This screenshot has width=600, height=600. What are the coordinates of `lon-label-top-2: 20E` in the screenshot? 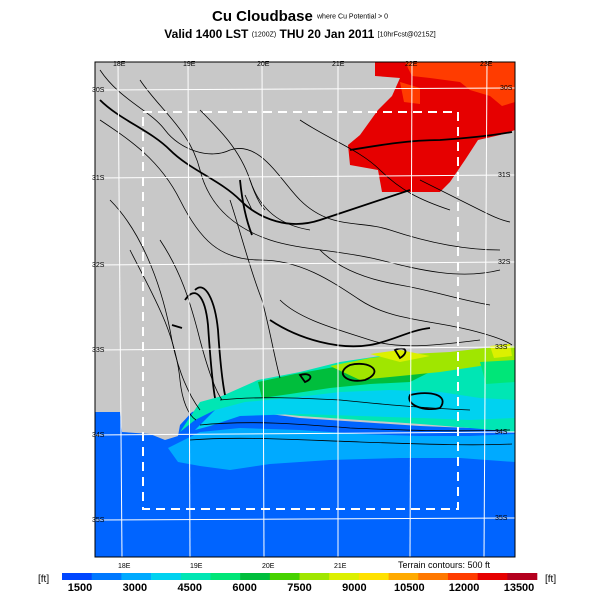 It's located at (263, 64).